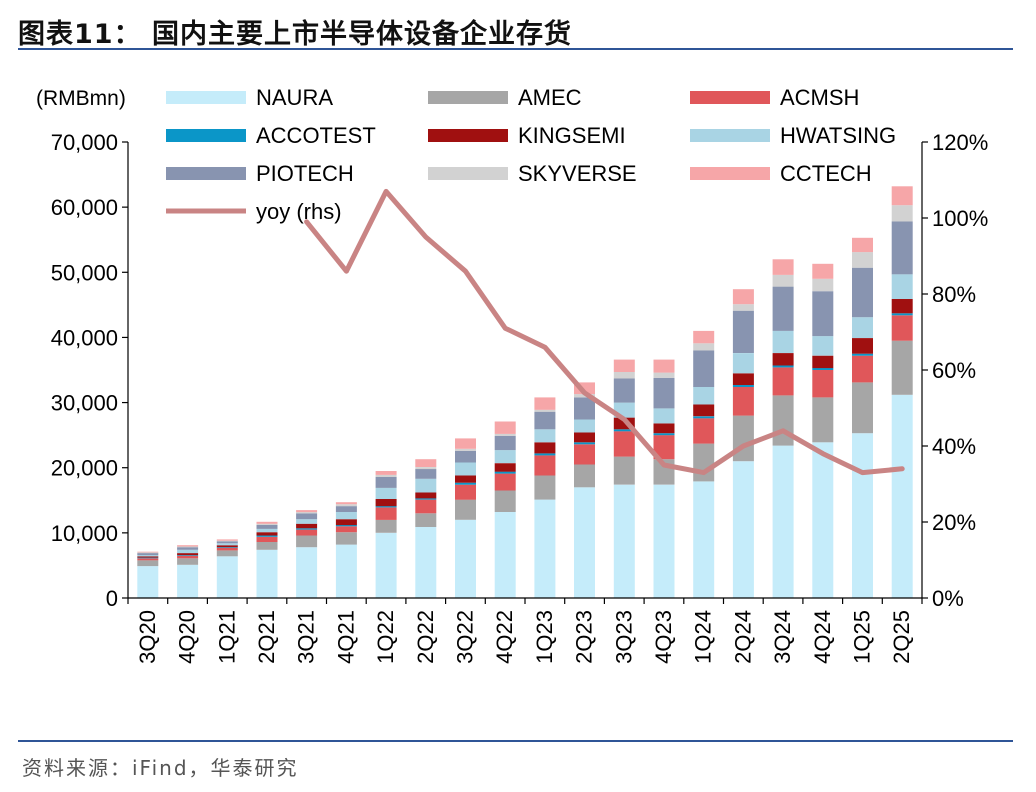  I want to click on legend-label-amec: AMEC, so click(550, 97).